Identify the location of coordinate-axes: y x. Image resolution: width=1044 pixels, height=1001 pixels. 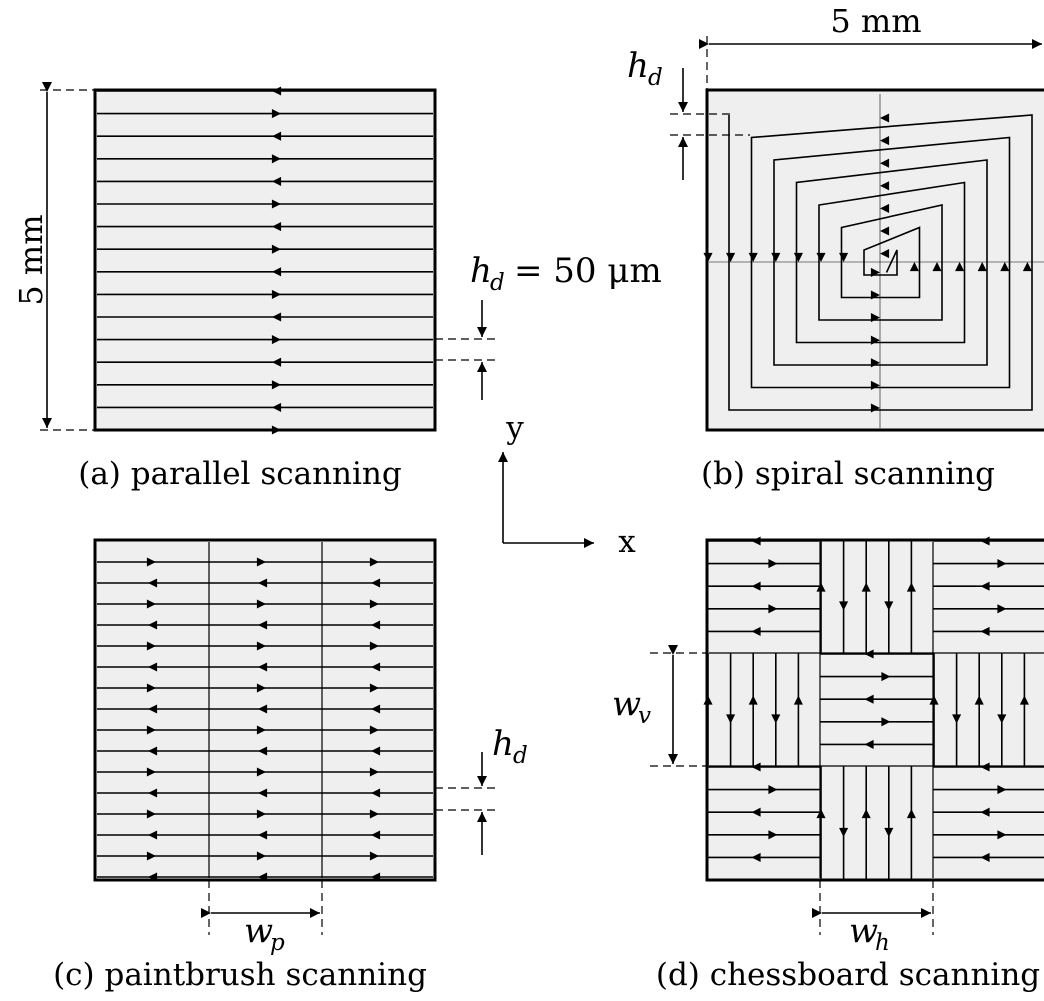
(567, 485).